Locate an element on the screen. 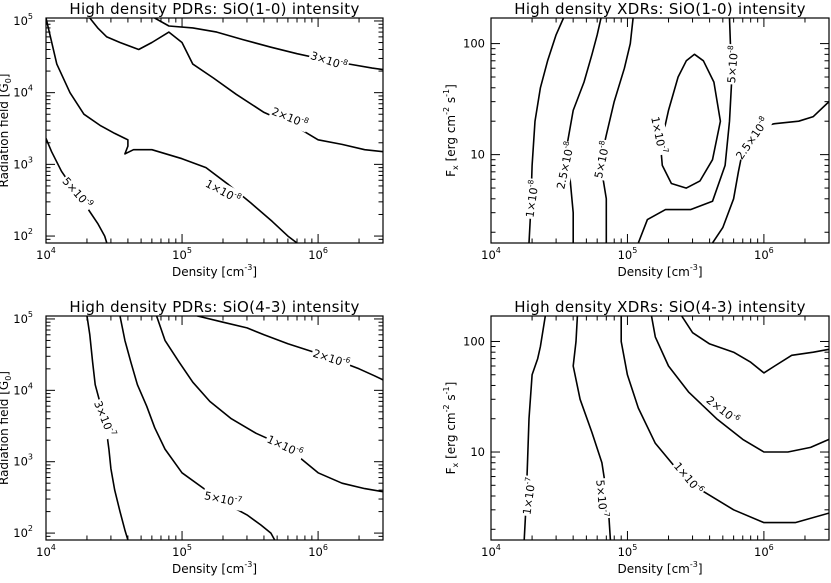 This screenshot has height=583, width=831. panel-title: High density XDRs: SiO(1-0) intensity is located at coordinates (660, 9).